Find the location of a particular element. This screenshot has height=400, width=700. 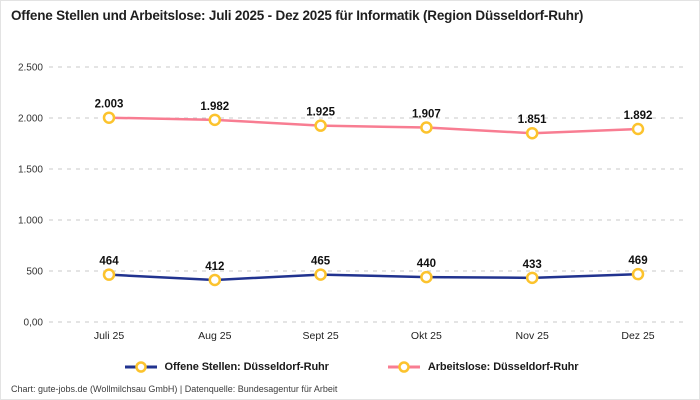

data-point-label: 1.851 is located at coordinates (532, 120).